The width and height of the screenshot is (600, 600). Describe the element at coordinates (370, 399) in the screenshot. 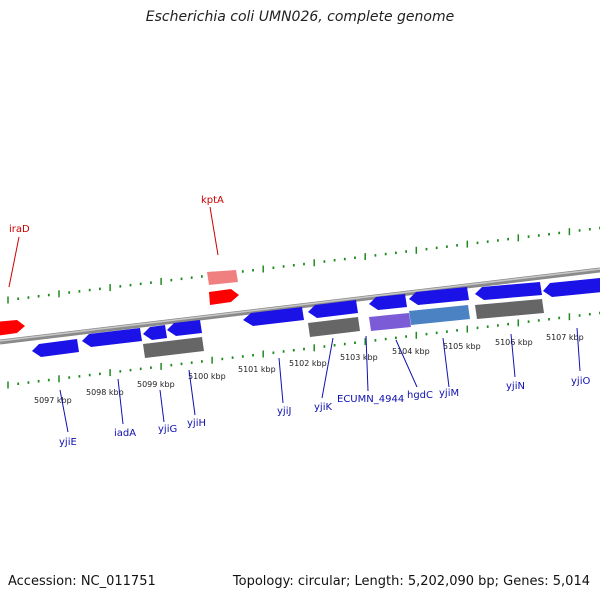

I see `gene-label-ECUMN_4944: ECUMN_4944` at that location.